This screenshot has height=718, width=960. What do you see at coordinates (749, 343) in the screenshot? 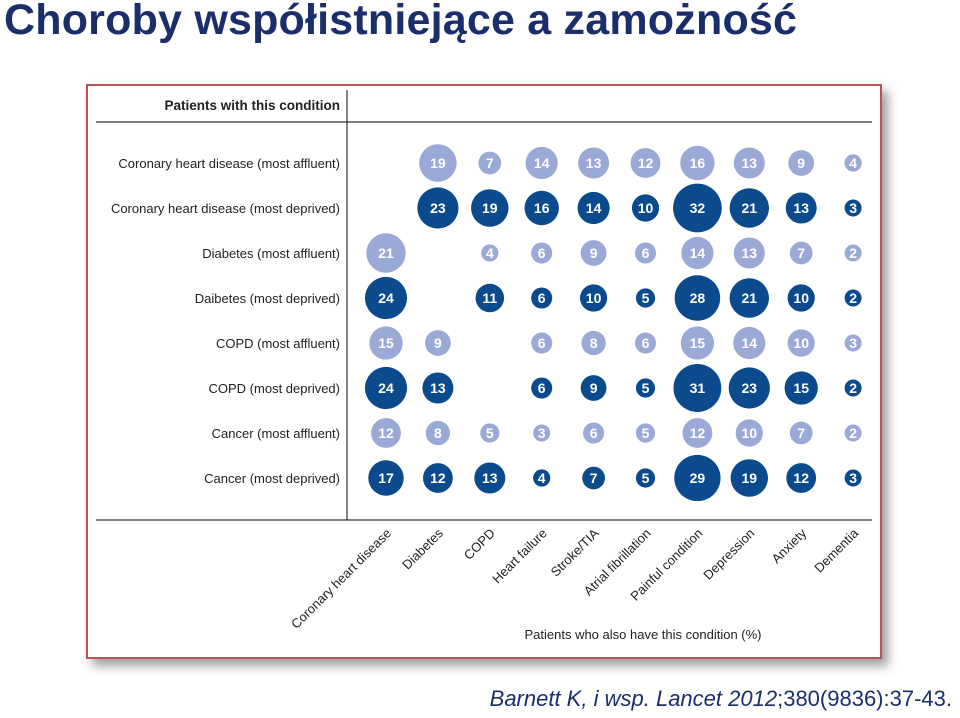
I see `bubble-affluent-depression` at bounding box center [749, 343].